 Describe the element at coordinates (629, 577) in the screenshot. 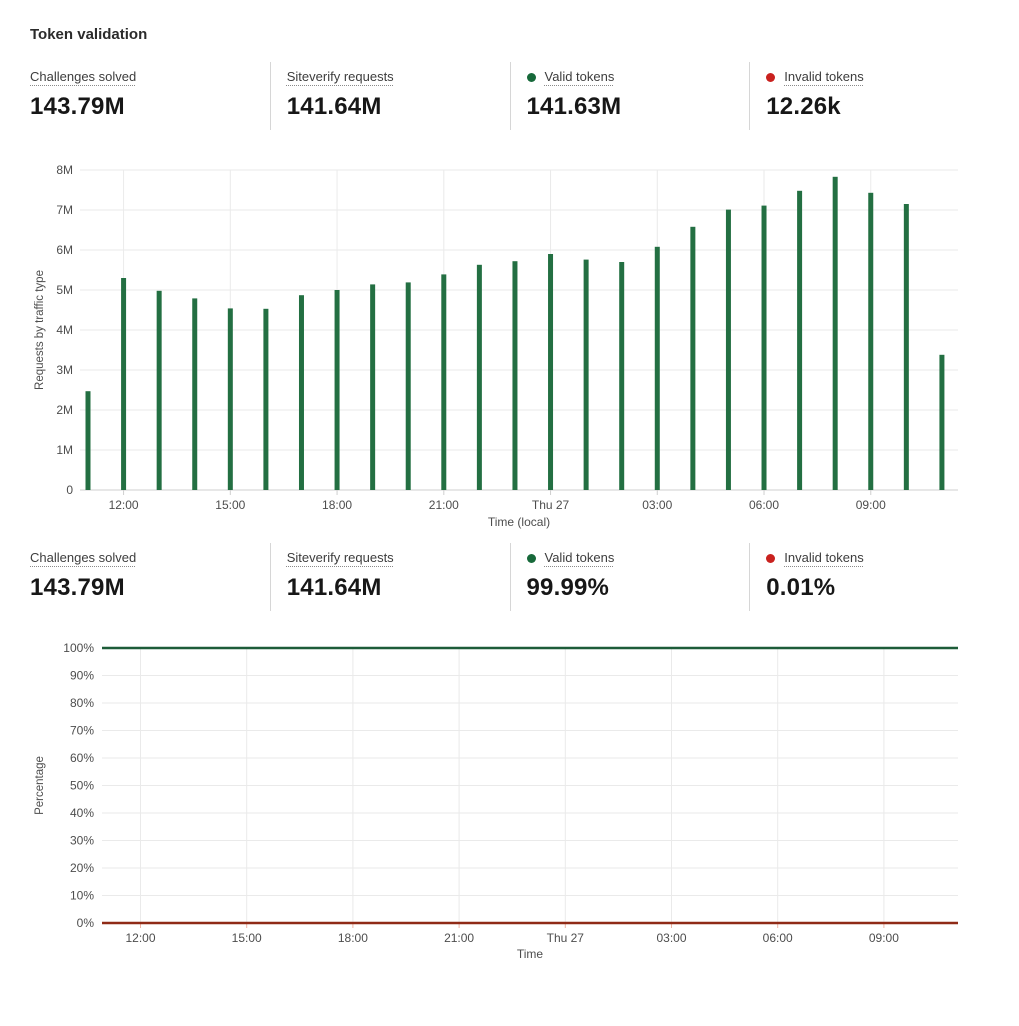

I see `stat-valid-tokens-percent: Valid tokens 99.99%` at that location.